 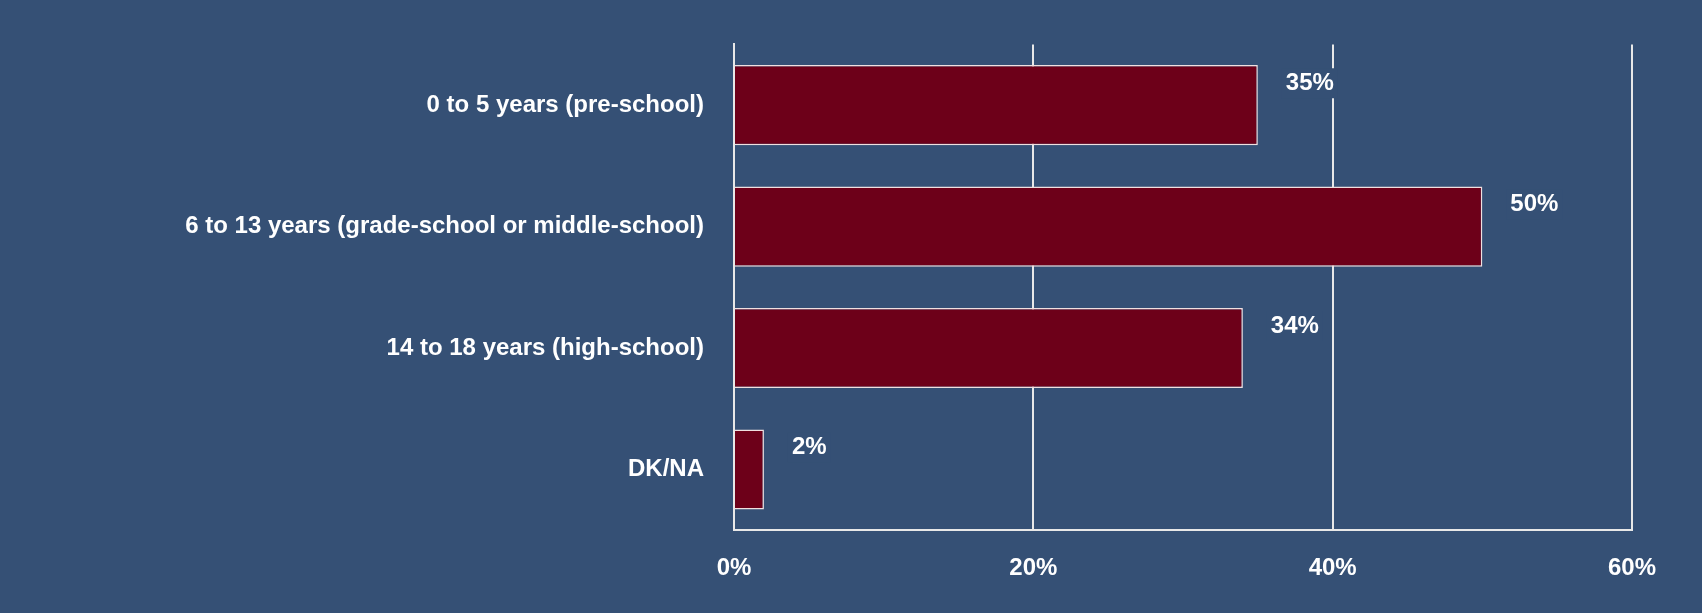 I want to click on data-label: 50%, so click(x=1534, y=203).